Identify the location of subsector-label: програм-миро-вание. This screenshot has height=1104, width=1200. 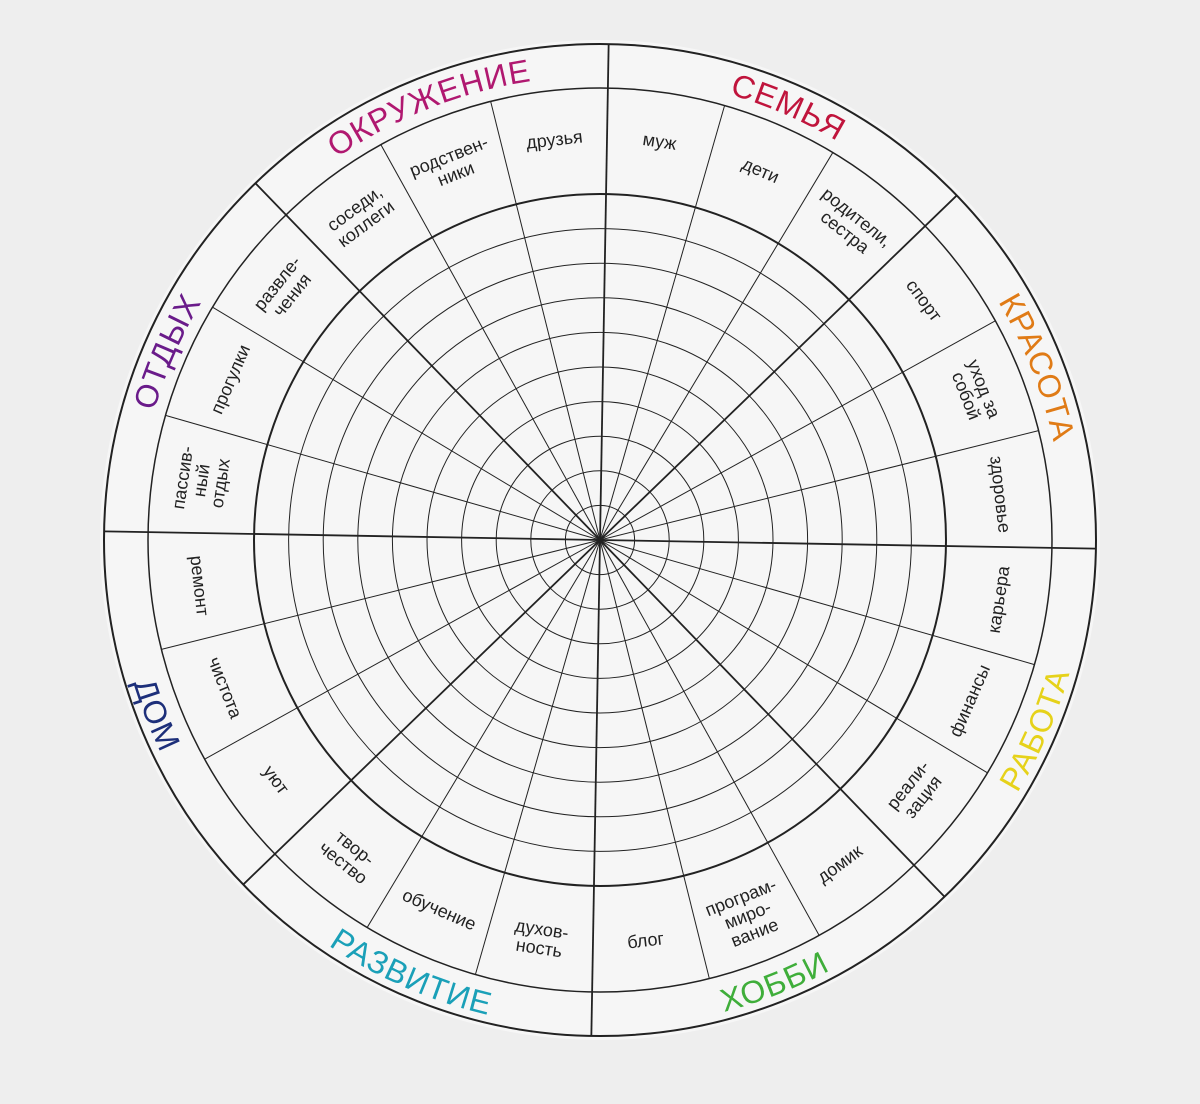
(741, 912).